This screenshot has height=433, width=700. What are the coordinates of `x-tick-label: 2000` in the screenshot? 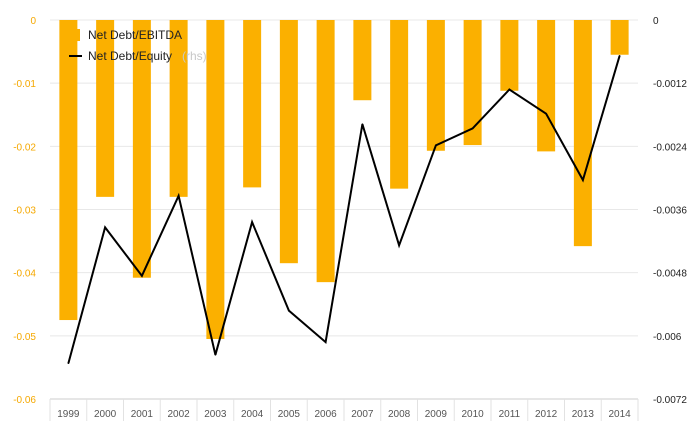 It's located at (105, 414).